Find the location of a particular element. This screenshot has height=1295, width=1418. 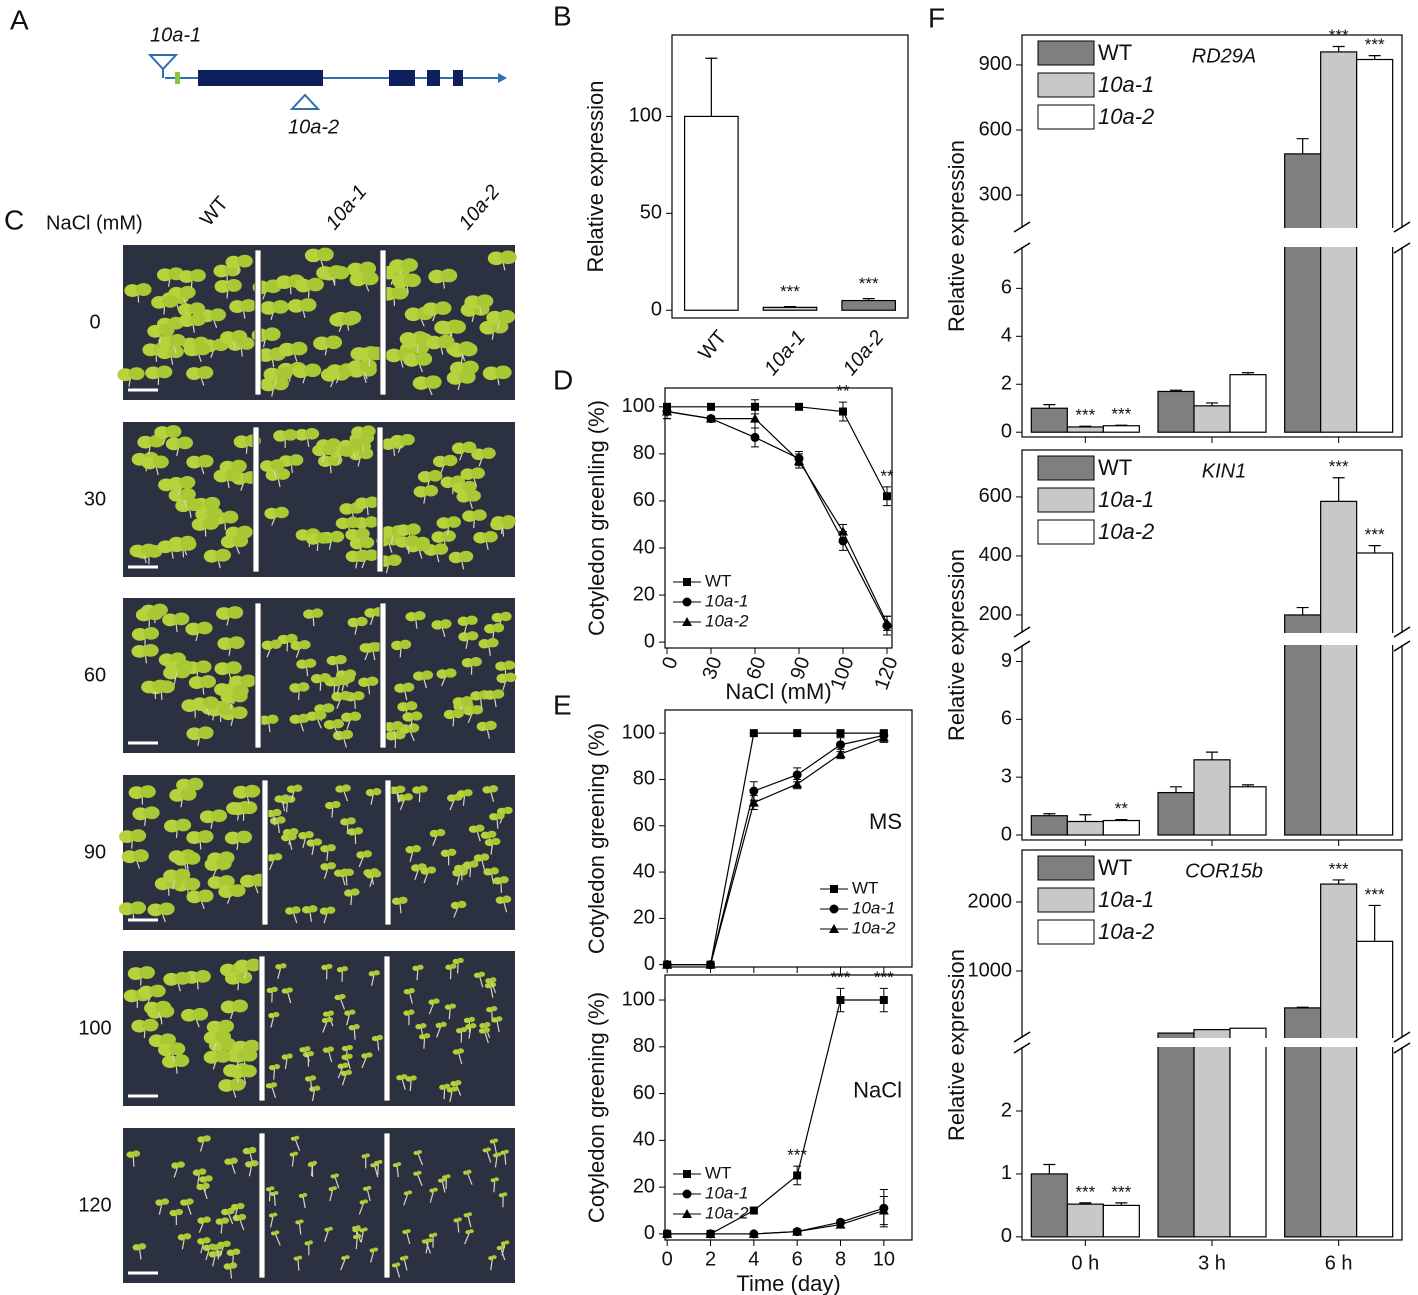

significance: *** is located at coordinates (884, 977).